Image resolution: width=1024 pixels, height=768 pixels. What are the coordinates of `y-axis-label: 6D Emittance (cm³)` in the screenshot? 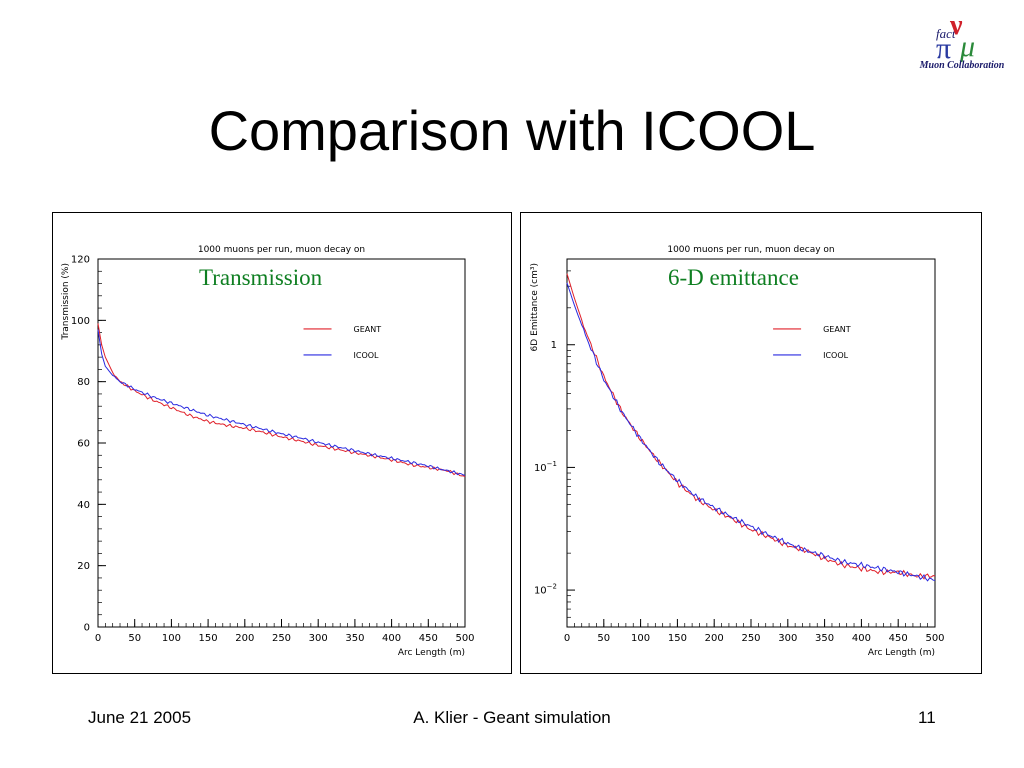 It's located at (535, 307).